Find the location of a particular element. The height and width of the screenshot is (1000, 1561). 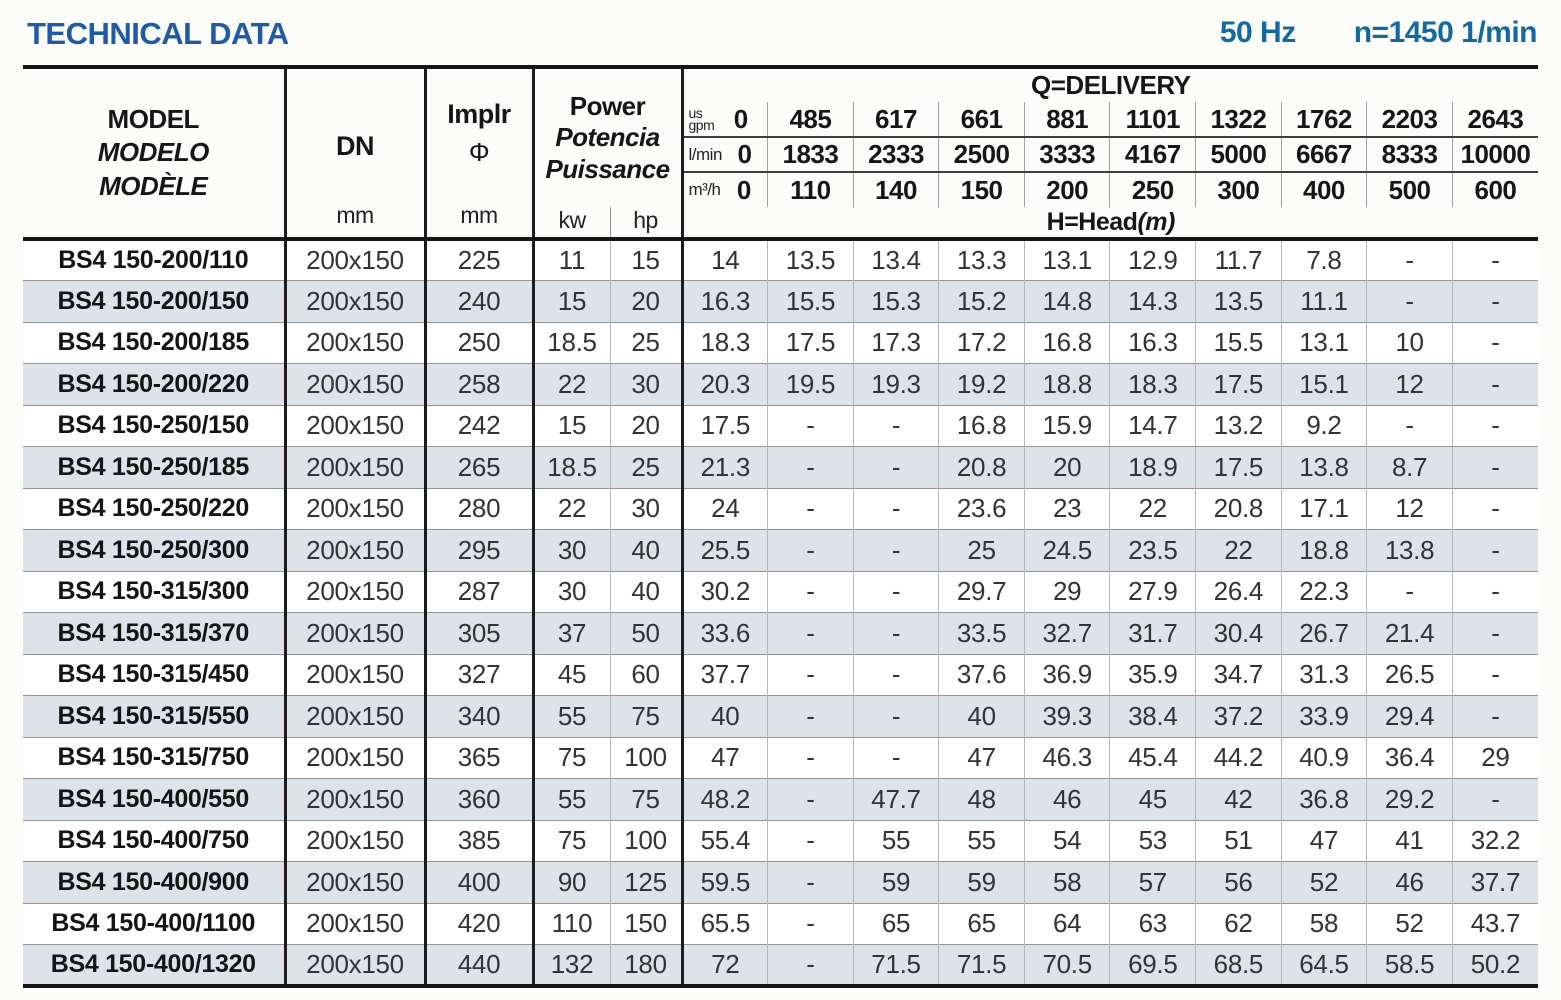

head-cell: 48.2 is located at coordinates (725, 799).